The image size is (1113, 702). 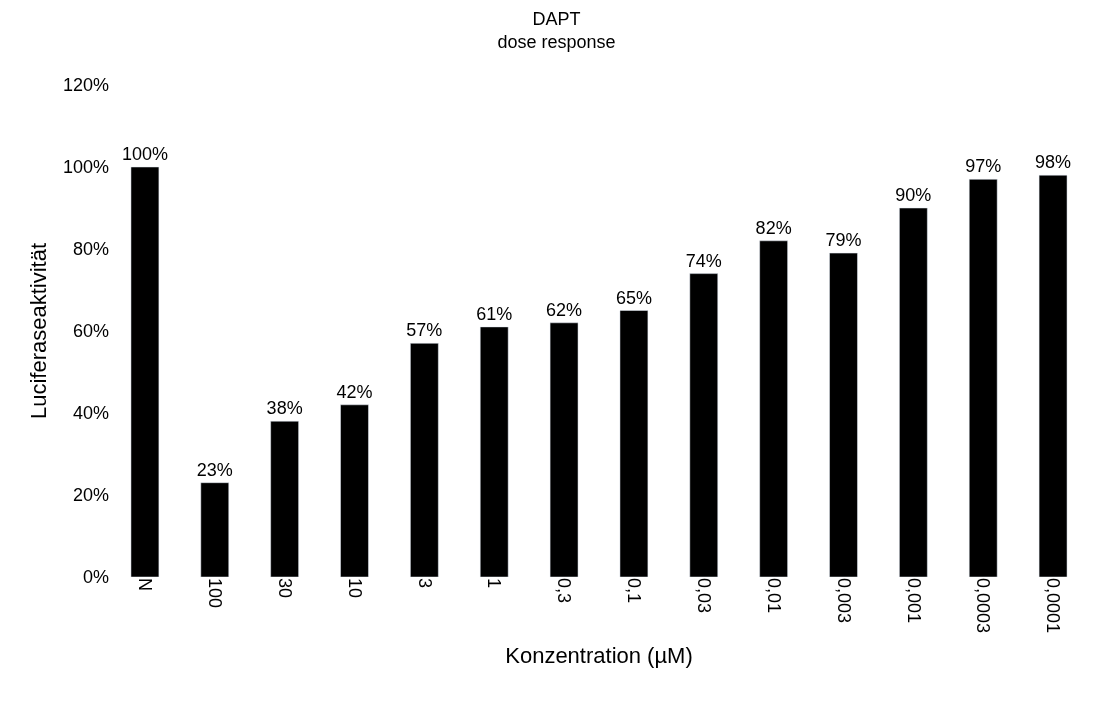 I want to click on y-axis-title: Luciferaseaktivität, so click(x=38, y=331).